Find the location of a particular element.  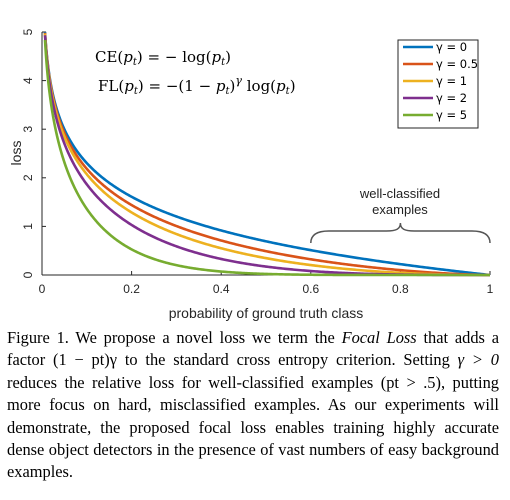

y-tick-label: 5 is located at coordinates (28, 31).